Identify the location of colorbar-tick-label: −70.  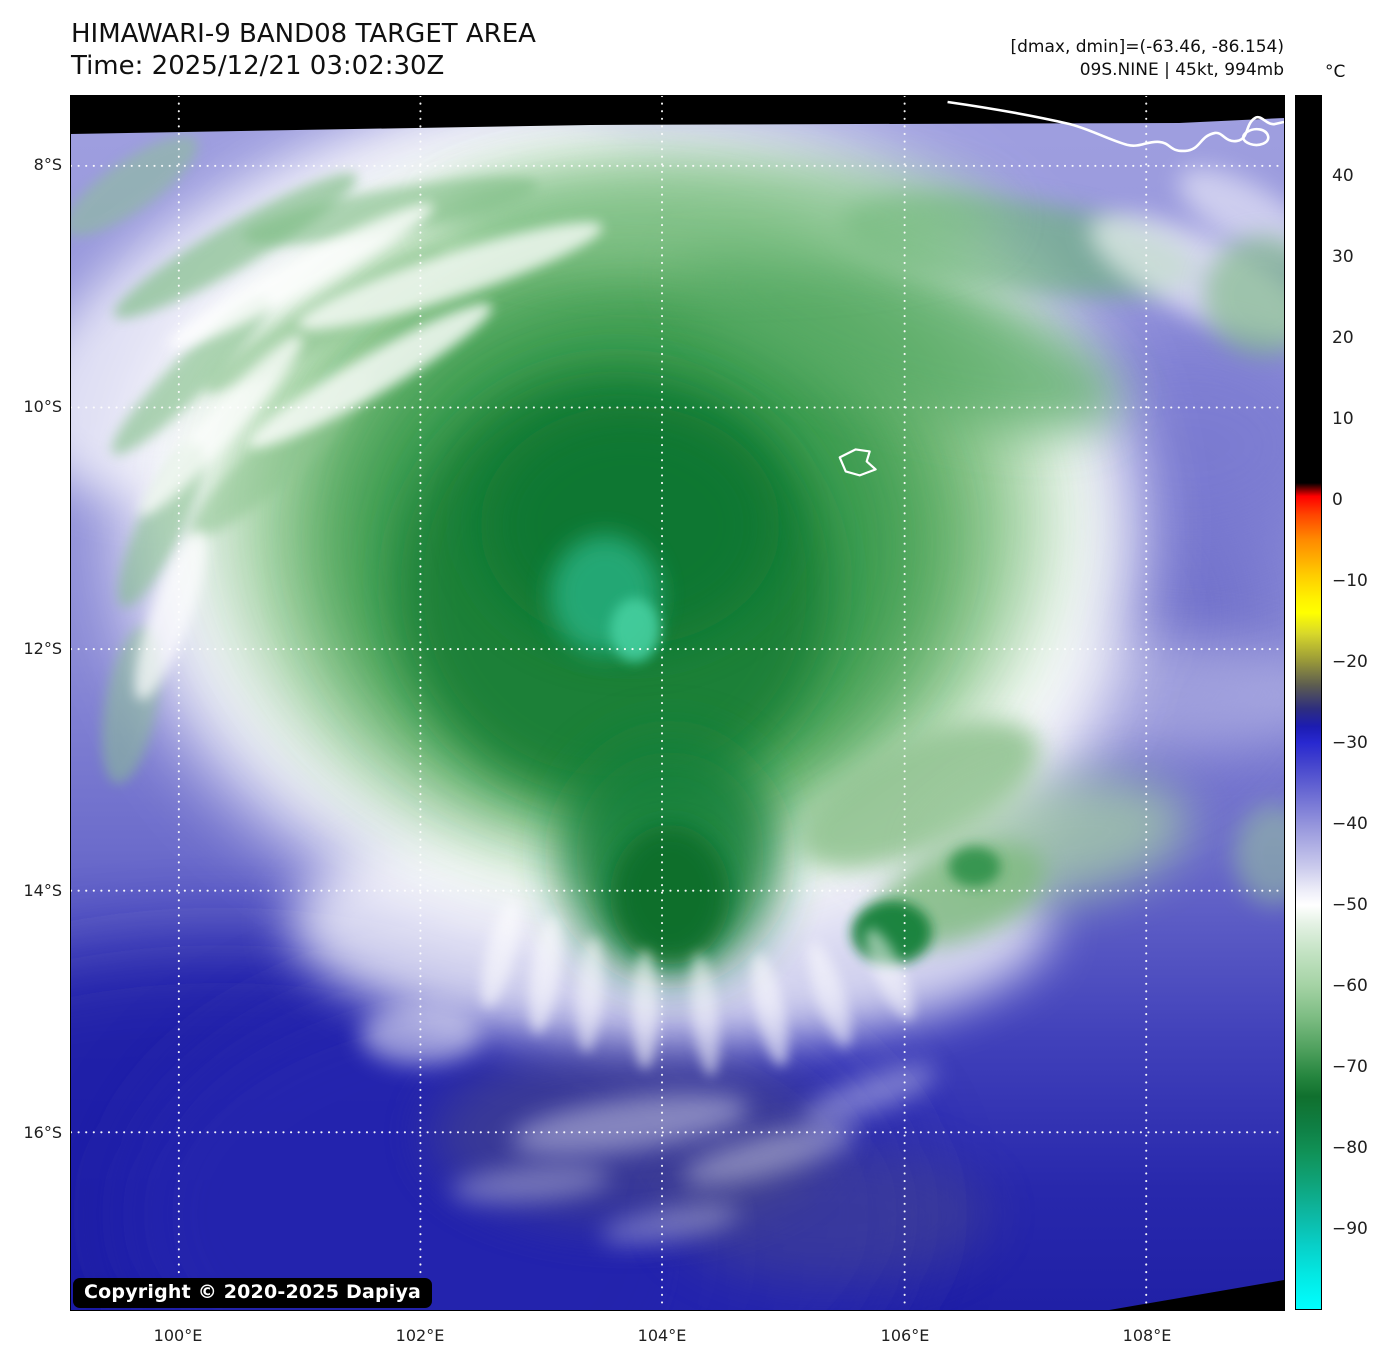
(1350, 1067).